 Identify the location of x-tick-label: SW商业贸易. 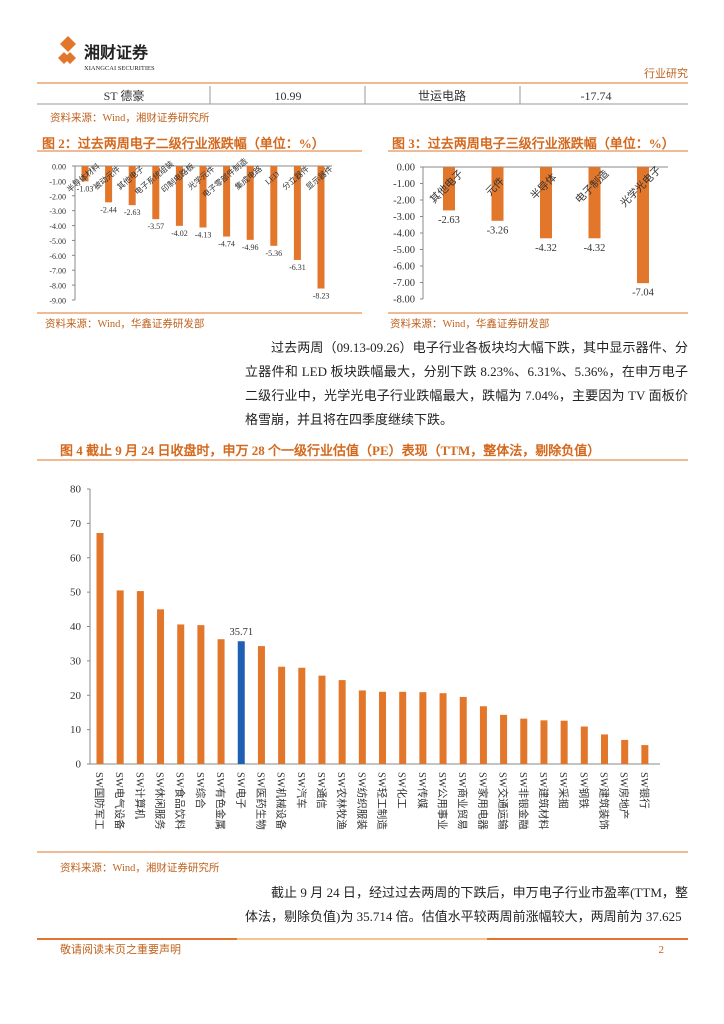
(462, 801).